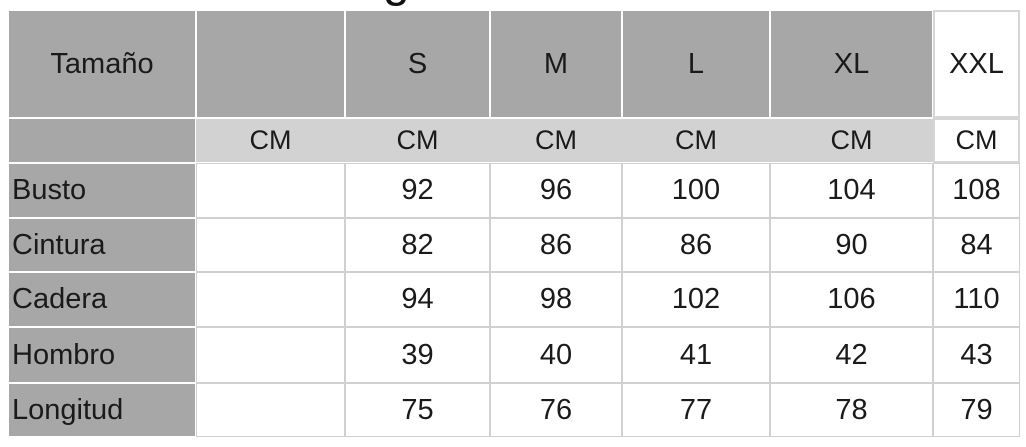 This screenshot has width=1026, height=447. I want to click on header-cell-xxl: XXL, so click(976, 64).